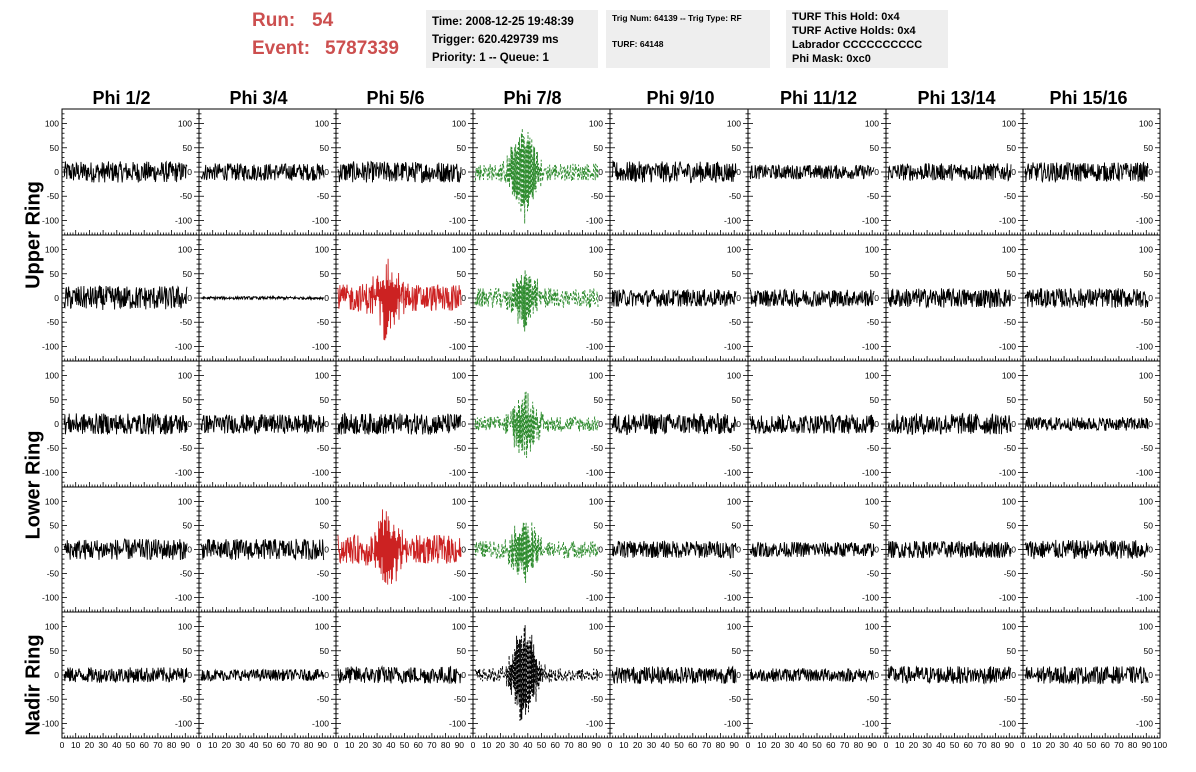 This screenshot has height=772, width=1196. What do you see at coordinates (395, 98) in the screenshot?
I see `column-header: Phi 5/6` at bounding box center [395, 98].